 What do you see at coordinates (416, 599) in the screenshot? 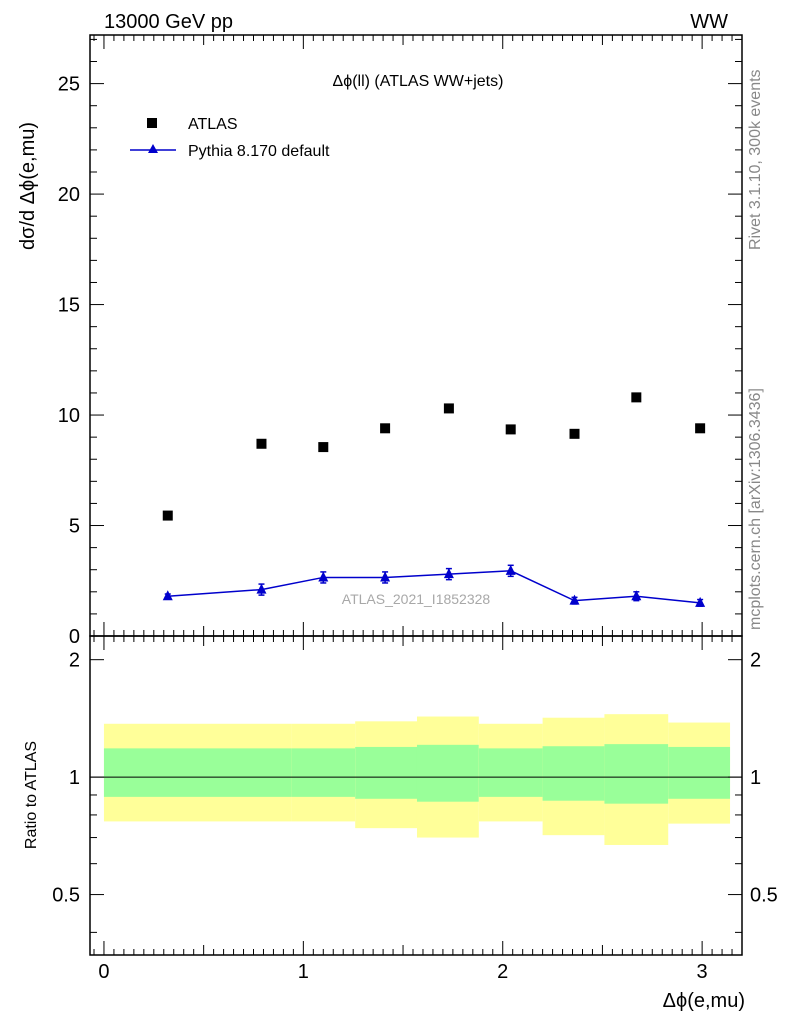
I see `analysis-watermark: ATLAS_2021_I1852328` at bounding box center [416, 599].